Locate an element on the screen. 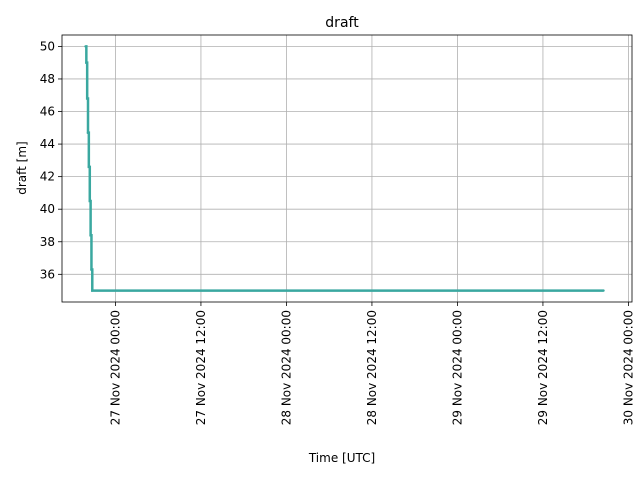 The height and width of the screenshot is (484, 640). y-tick-label: 48 is located at coordinates (47, 79).